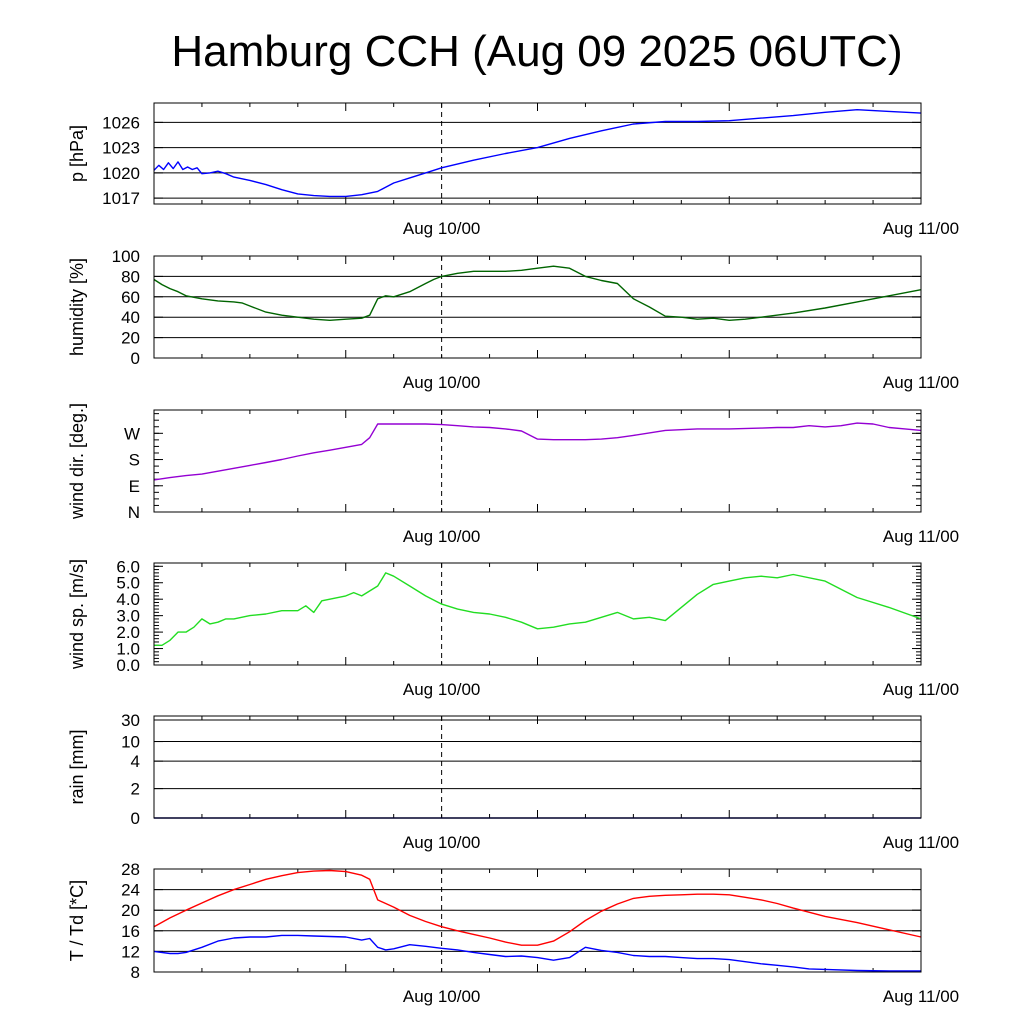  What do you see at coordinates (132, 433) in the screenshot?
I see `y-tick-label: W` at bounding box center [132, 433].